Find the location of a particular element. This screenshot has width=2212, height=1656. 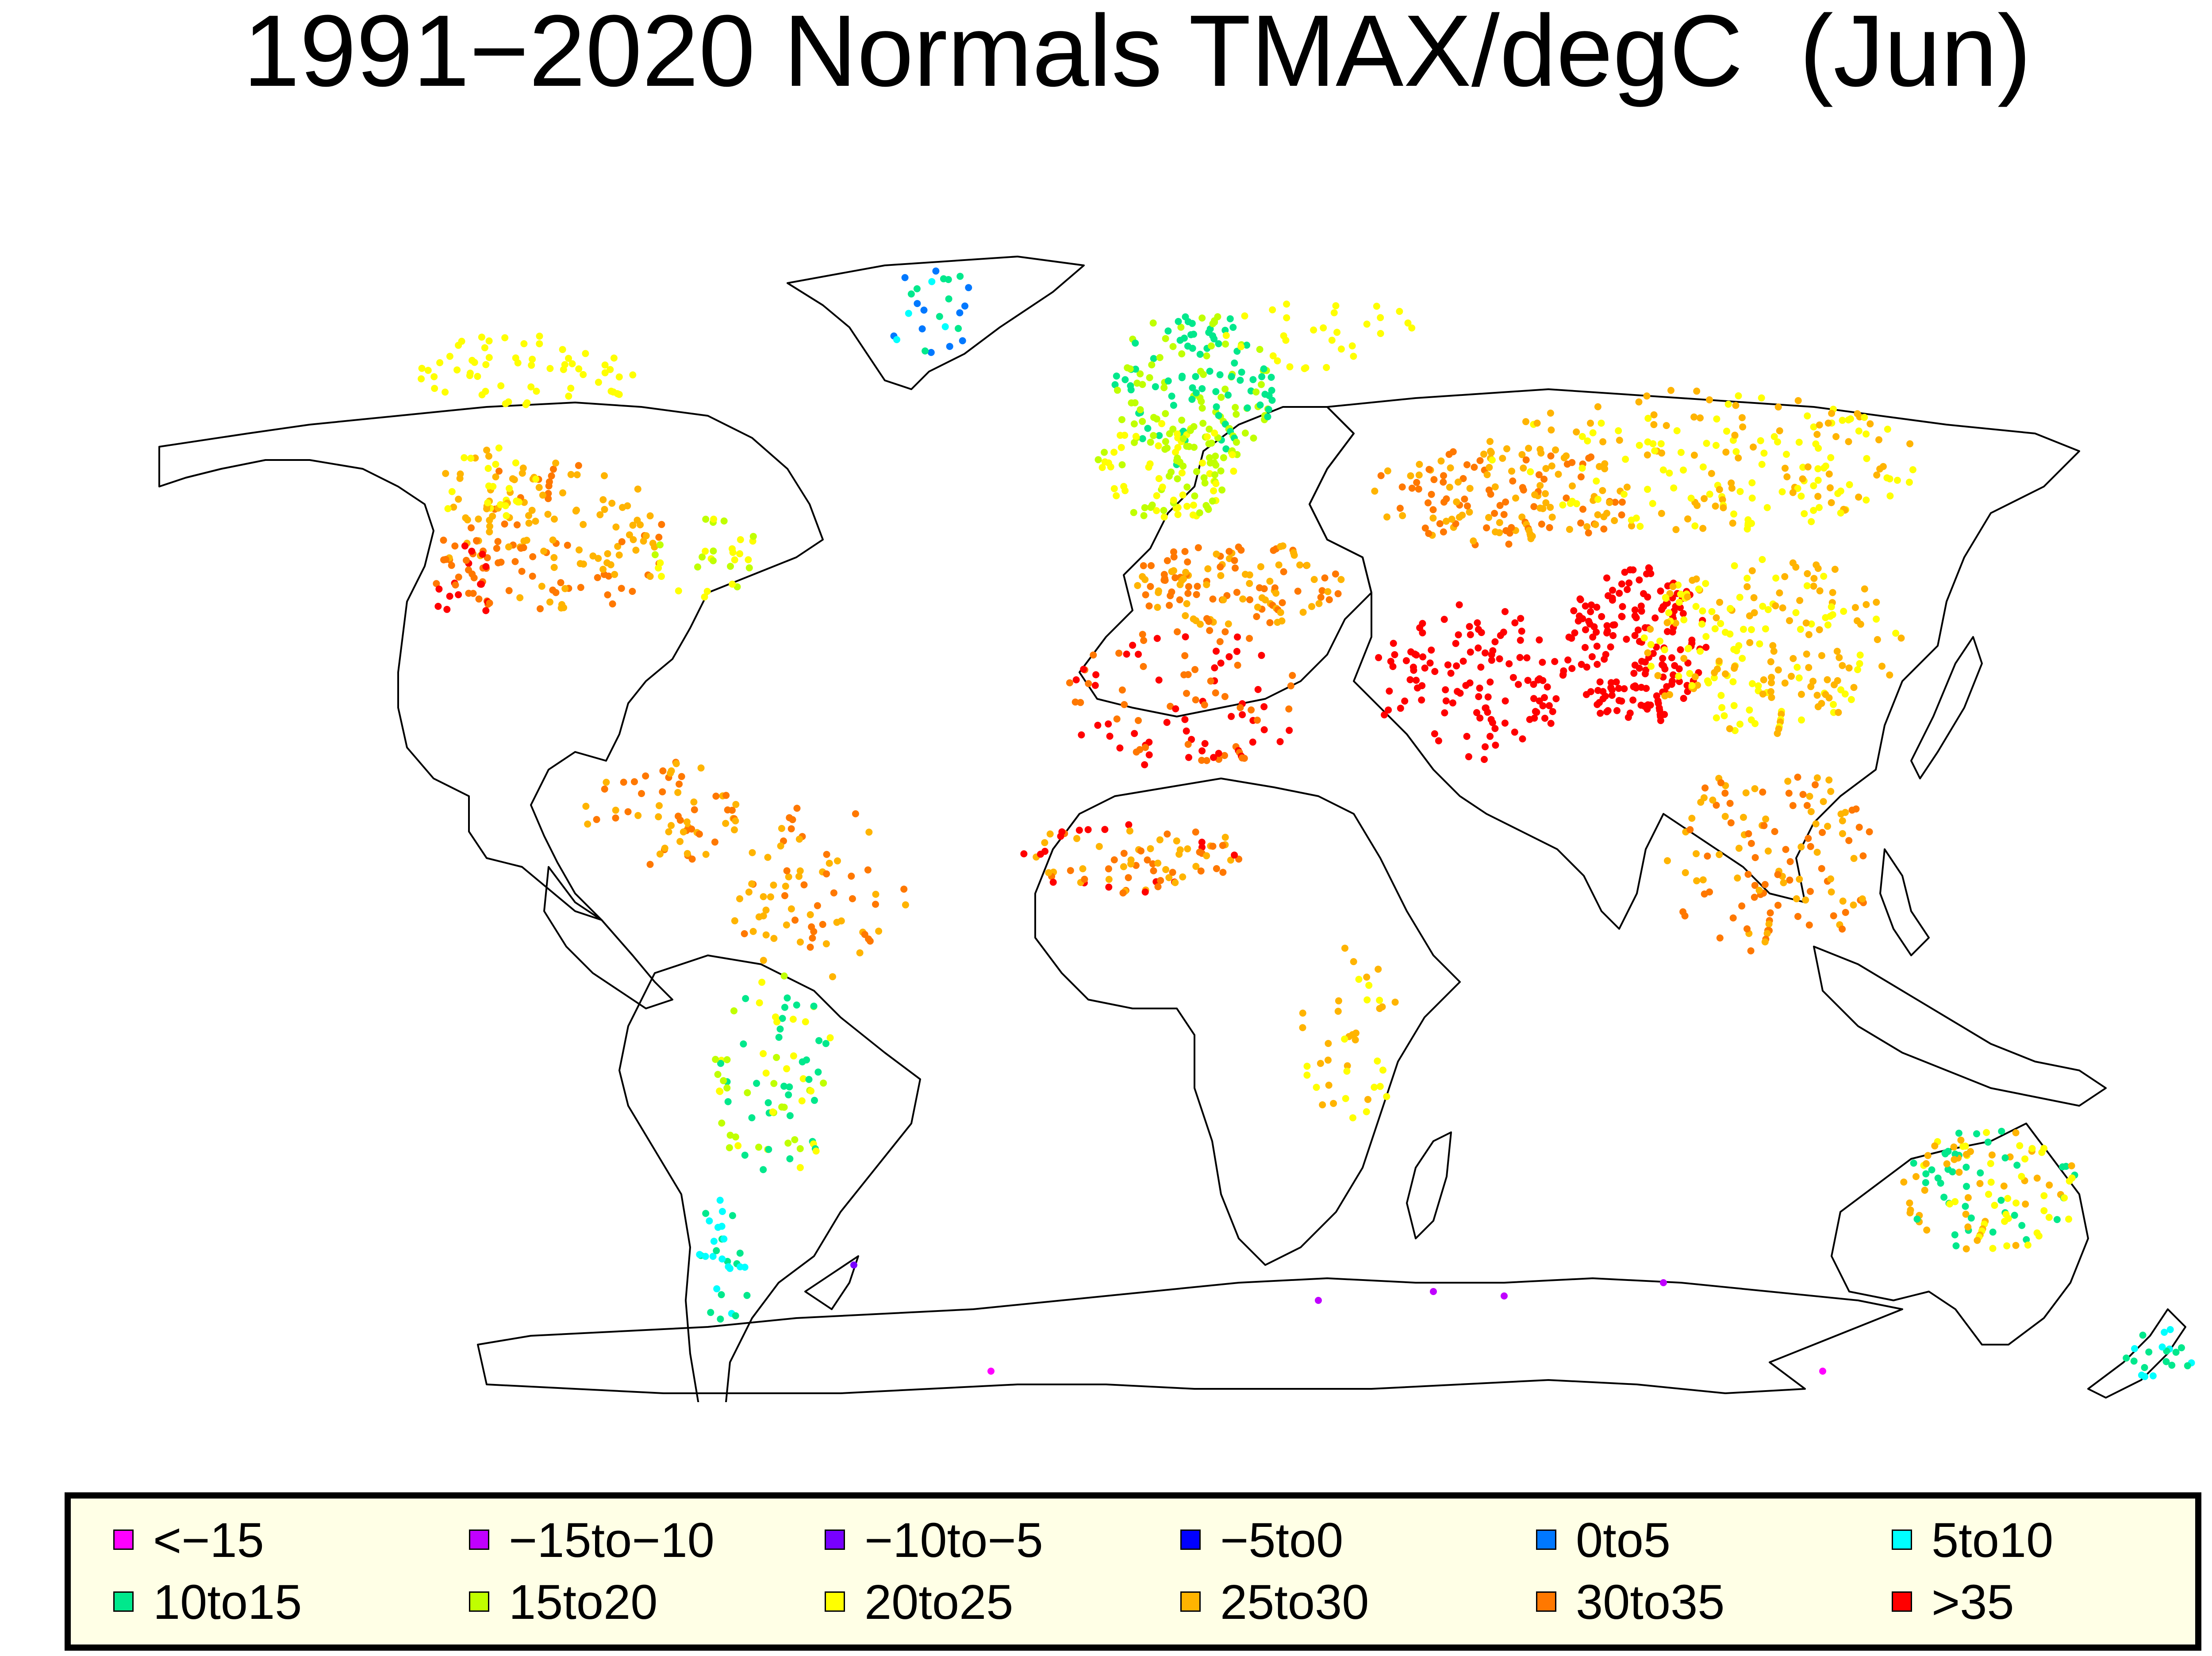

map-title: 1991−2020 Normals TMAX/degC (Jun) is located at coordinates (1137, 53).